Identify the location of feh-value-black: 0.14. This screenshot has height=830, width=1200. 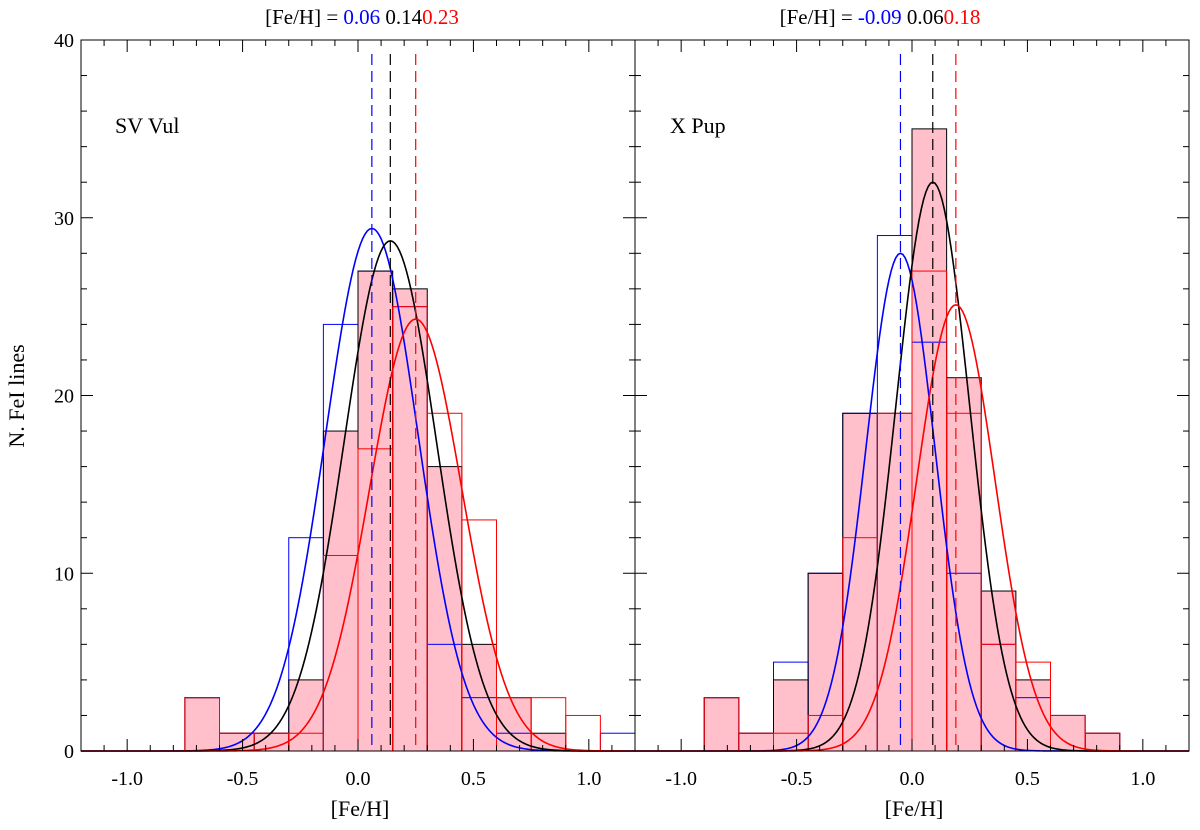
(401, 17).